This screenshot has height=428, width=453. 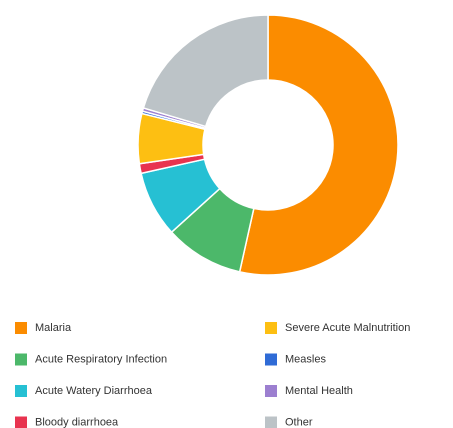 I want to click on legend-label: Other, so click(x=299, y=422).